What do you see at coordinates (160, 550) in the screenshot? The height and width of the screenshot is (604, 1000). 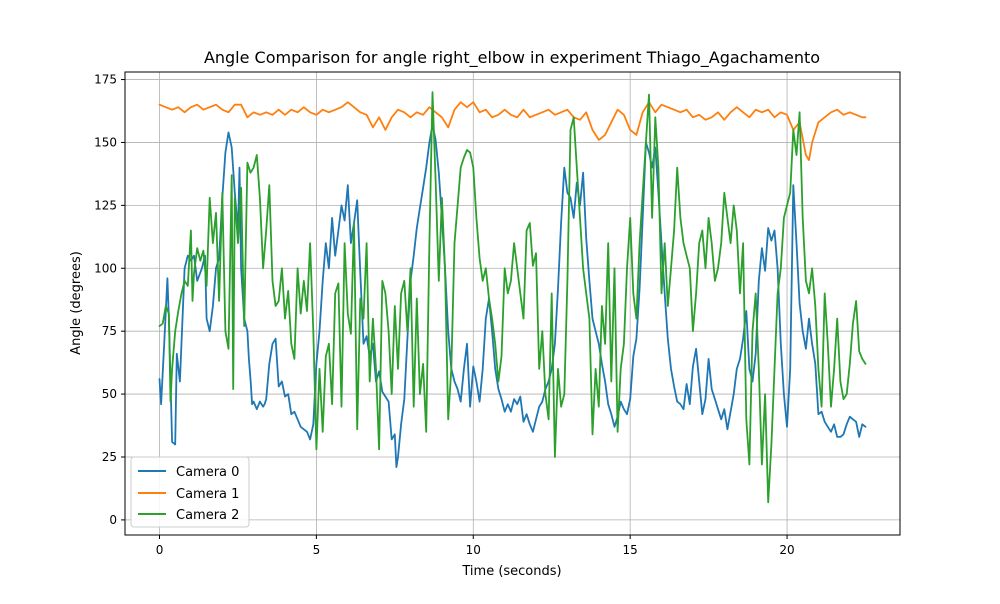 I see `x-tick-label: 0` at bounding box center [160, 550].